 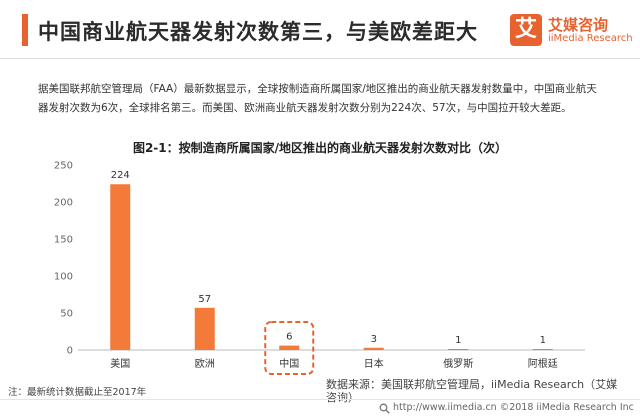 I want to click on x-tick-label: 阿根廷, so click(x=543, y=363).